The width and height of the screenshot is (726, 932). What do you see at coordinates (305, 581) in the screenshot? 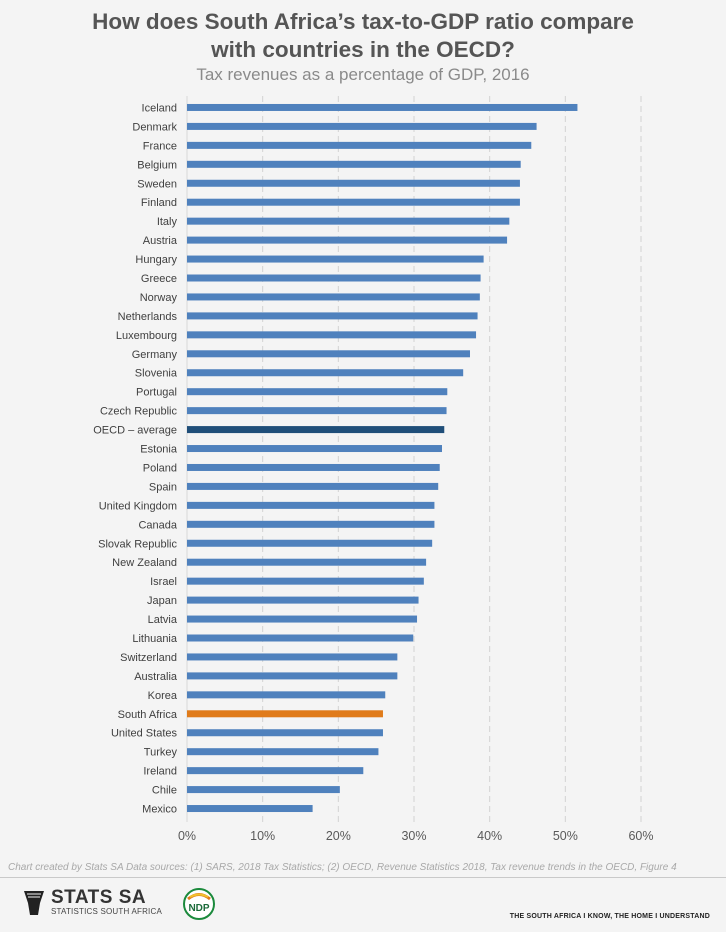
I see `bar-israel` at bounding box center [305, 581].